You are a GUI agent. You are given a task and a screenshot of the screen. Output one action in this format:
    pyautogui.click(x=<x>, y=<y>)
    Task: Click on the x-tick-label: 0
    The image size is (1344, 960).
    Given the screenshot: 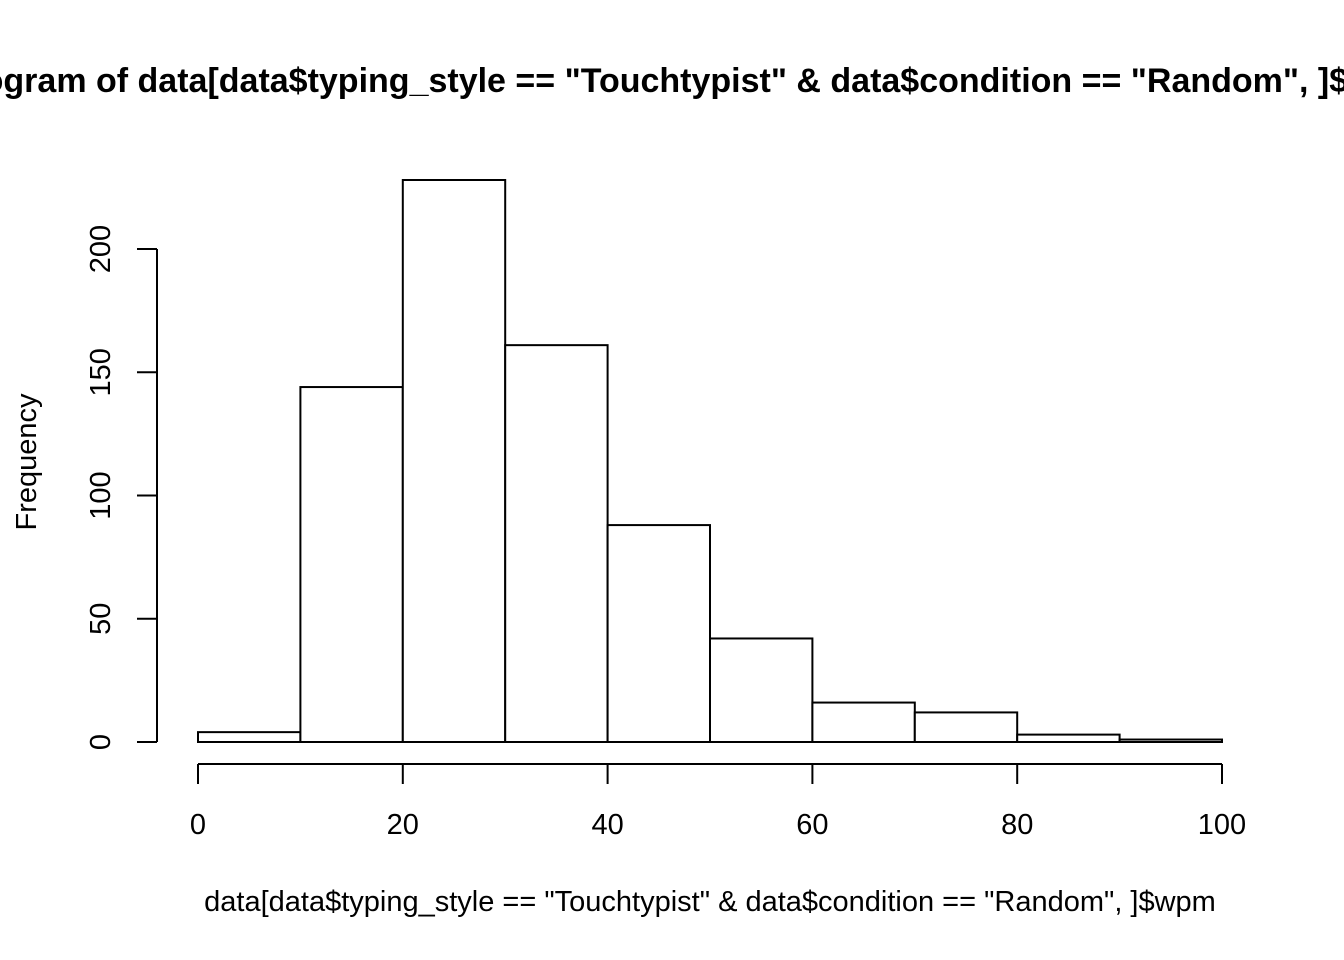 What is the action you would take?
    pyautogui.click(x=198, y=825)
    